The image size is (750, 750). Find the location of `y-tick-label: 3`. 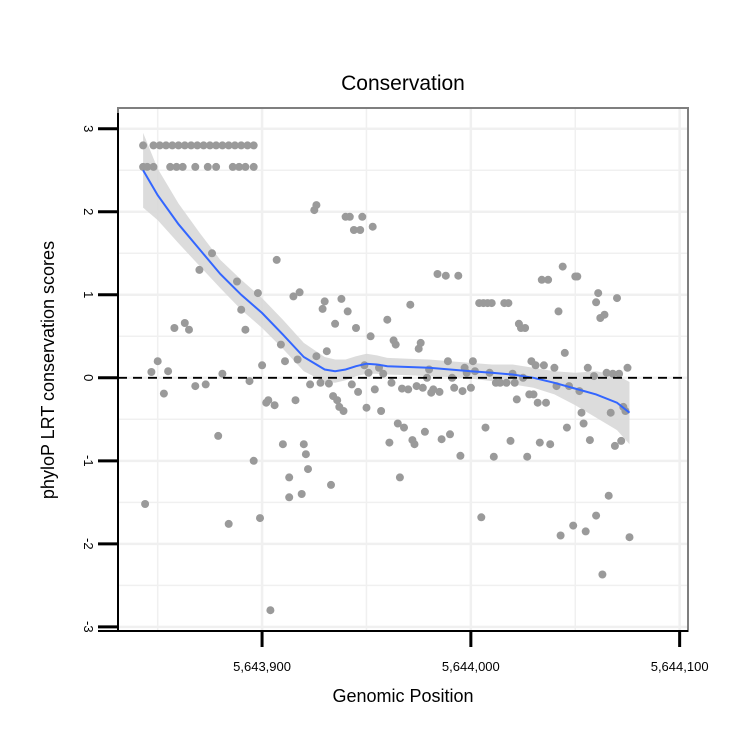

y-tick-label: 3 is located at coordinates (88, 128).